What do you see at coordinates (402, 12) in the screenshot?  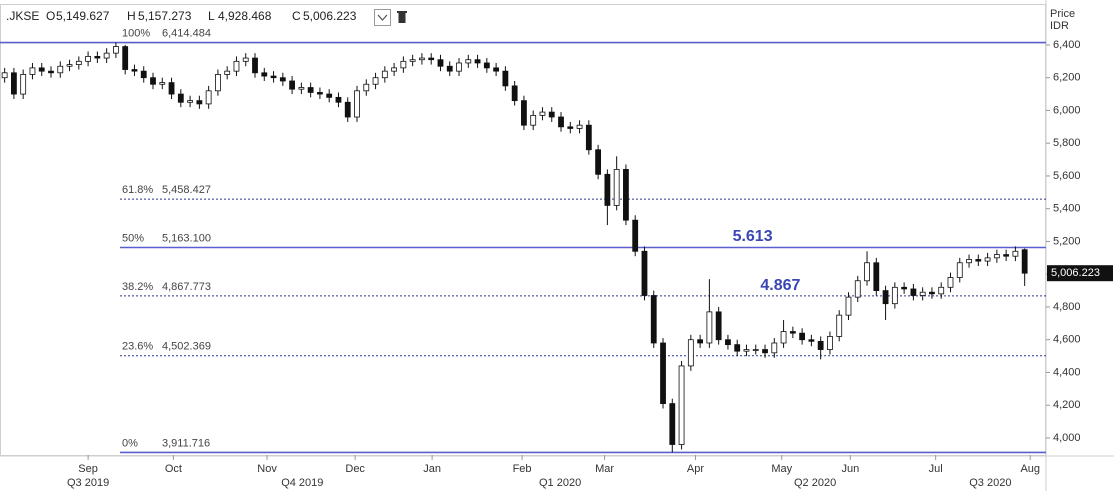 I see `trash-lid` at bounding box center [402, 12].